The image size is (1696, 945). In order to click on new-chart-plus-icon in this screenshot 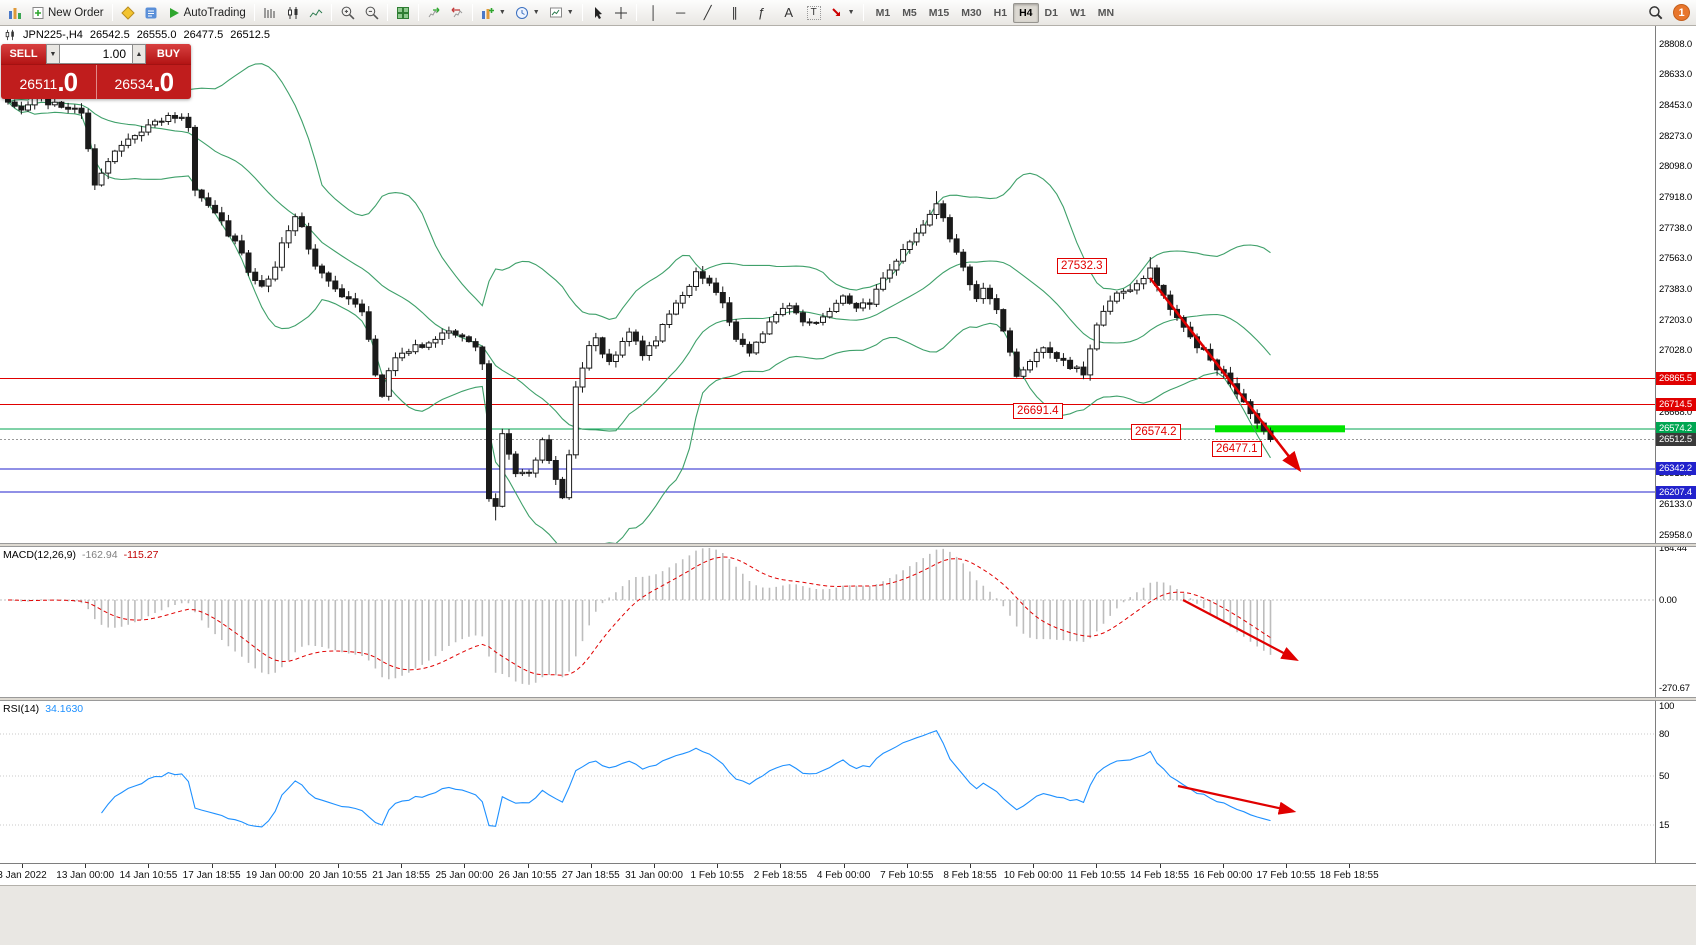, I will do `click(487, 13)`.